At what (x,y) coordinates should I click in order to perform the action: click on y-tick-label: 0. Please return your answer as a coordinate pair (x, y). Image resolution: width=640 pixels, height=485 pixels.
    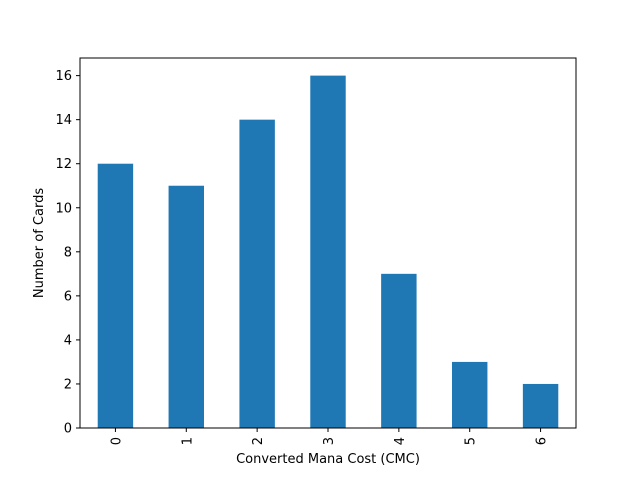
    Looking at the image, I should click on (68, 429).